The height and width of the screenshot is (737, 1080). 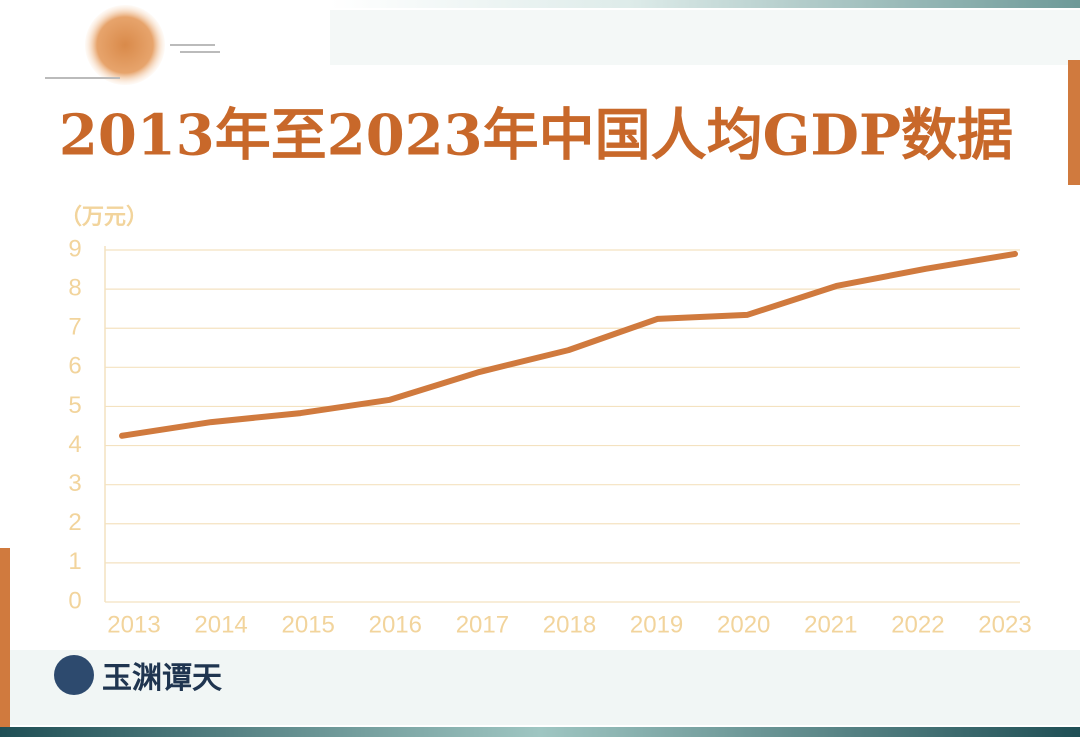 I want to click on y-tick-label: 9, so click(x=74, y=248).